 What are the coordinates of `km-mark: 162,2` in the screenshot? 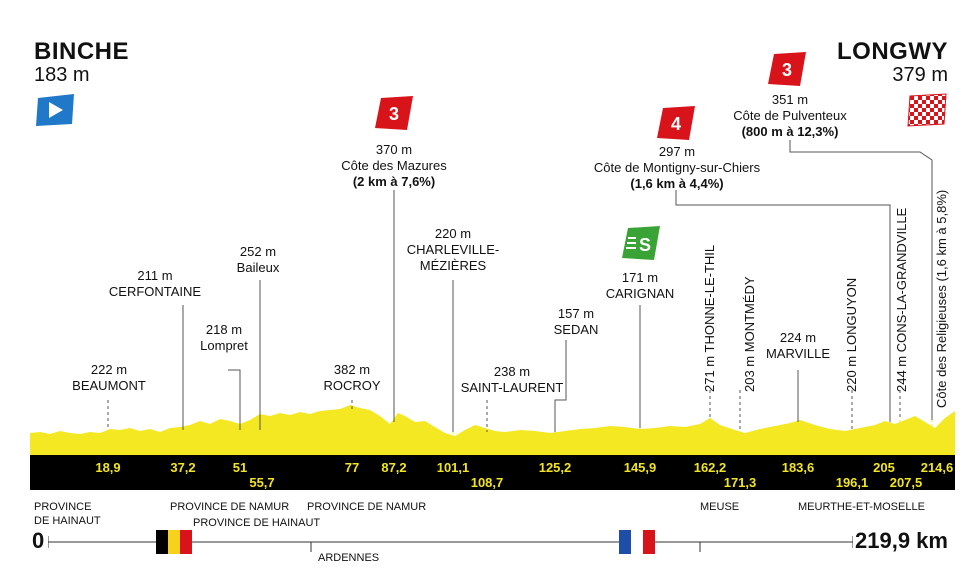 It's located at (710, 467).